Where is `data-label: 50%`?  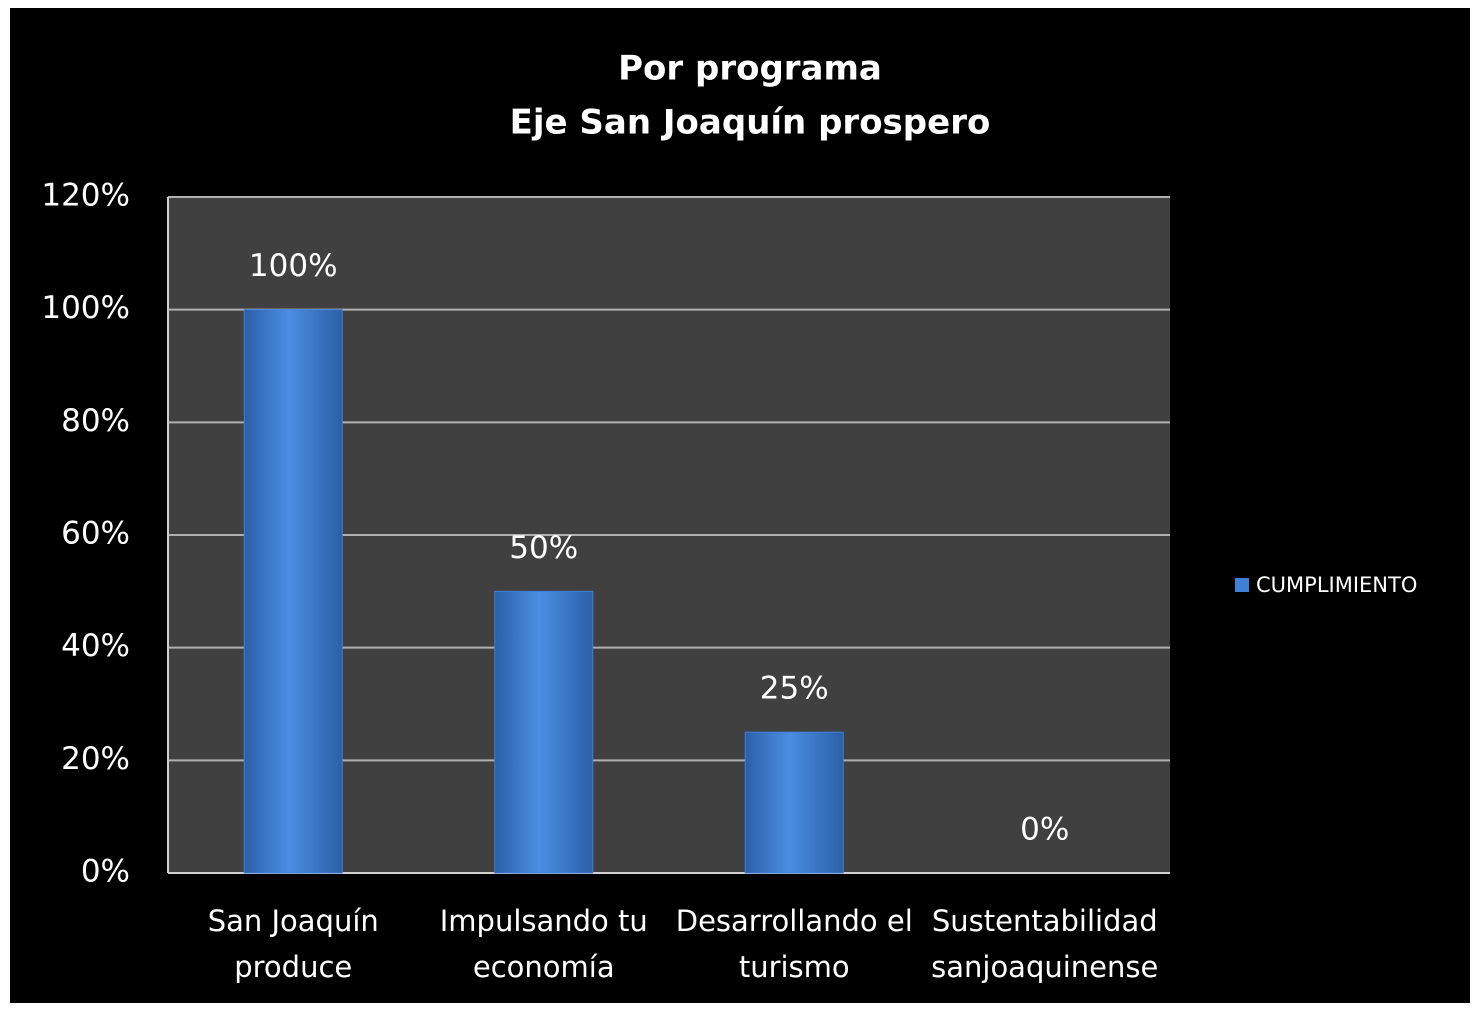
data-label: 50% is located at coordinates (543, 548).